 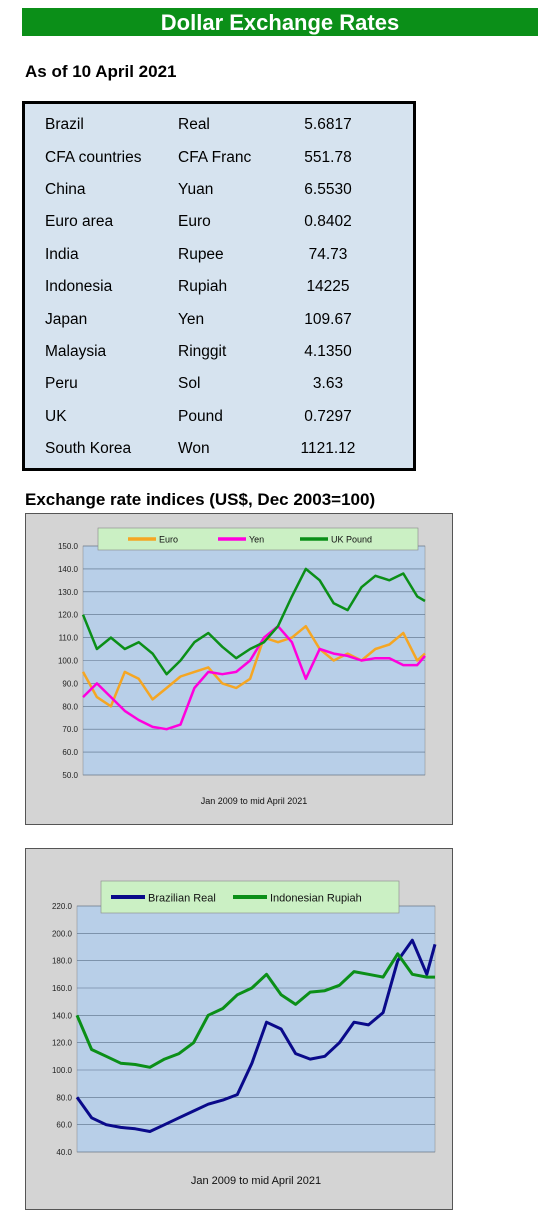 What do you see at coordinates (191, 319) in the screenshot?
I see `currency-cell: Yen` at bounding box center [191, 319].